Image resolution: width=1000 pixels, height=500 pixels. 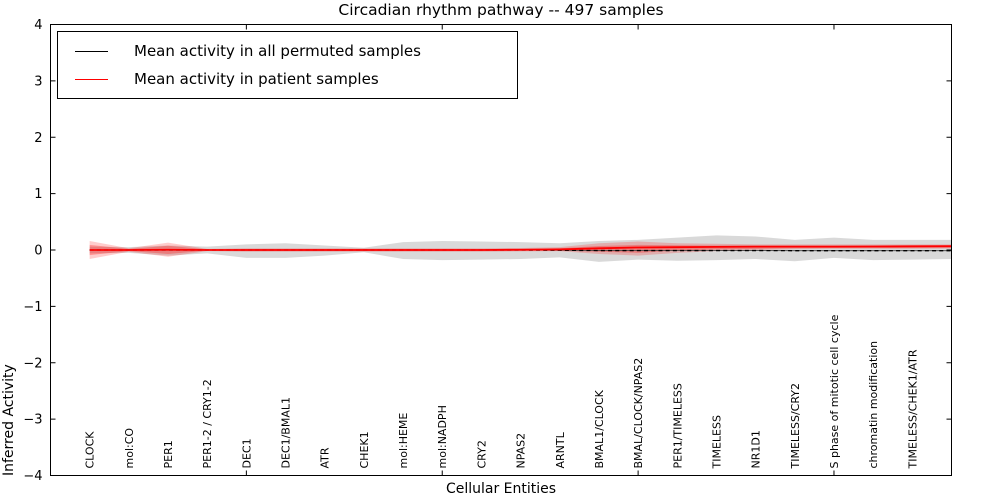 I want to click on permuted-samples-range-band, so click(x=520, y=248).